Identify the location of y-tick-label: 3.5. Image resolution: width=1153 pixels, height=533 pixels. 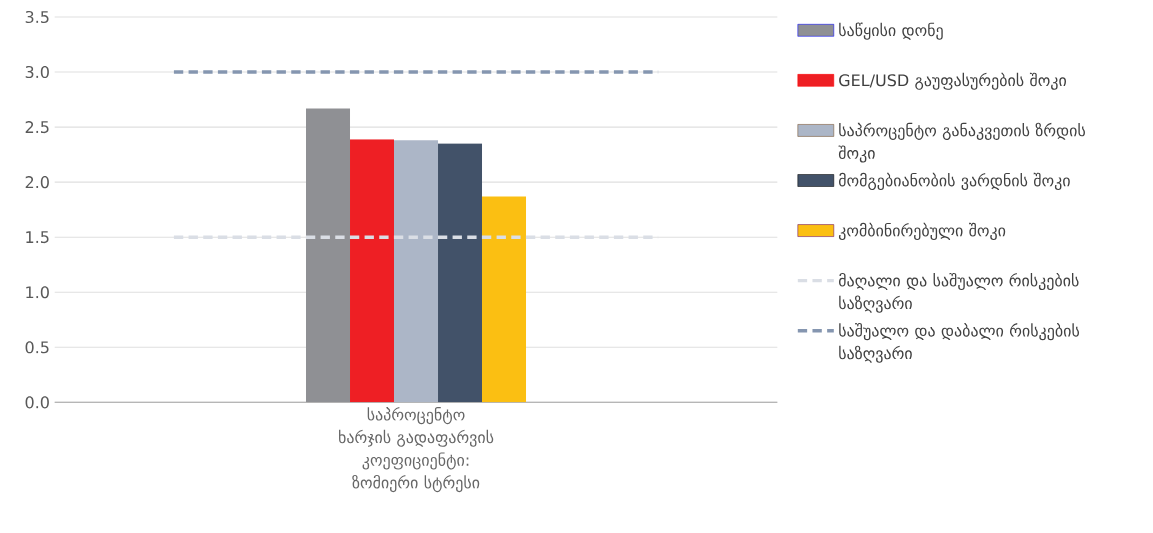
(37, 17).